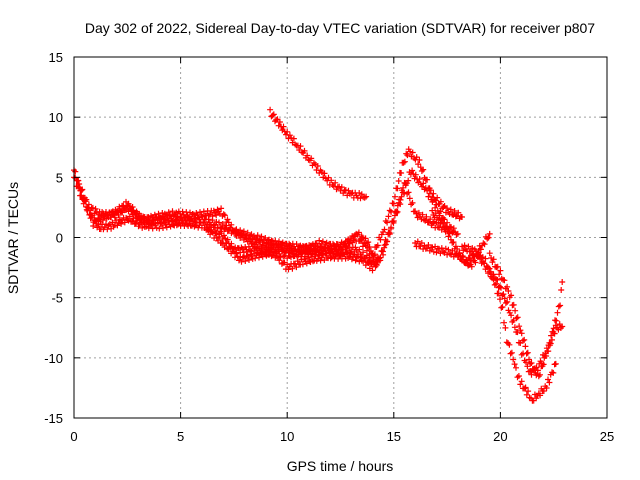 This screenshot has width=640, height=480. What do you see at coordinates (56, 117) in the screenshot?
I see `y-tick-label: 10` at bounding box center [56, 117].